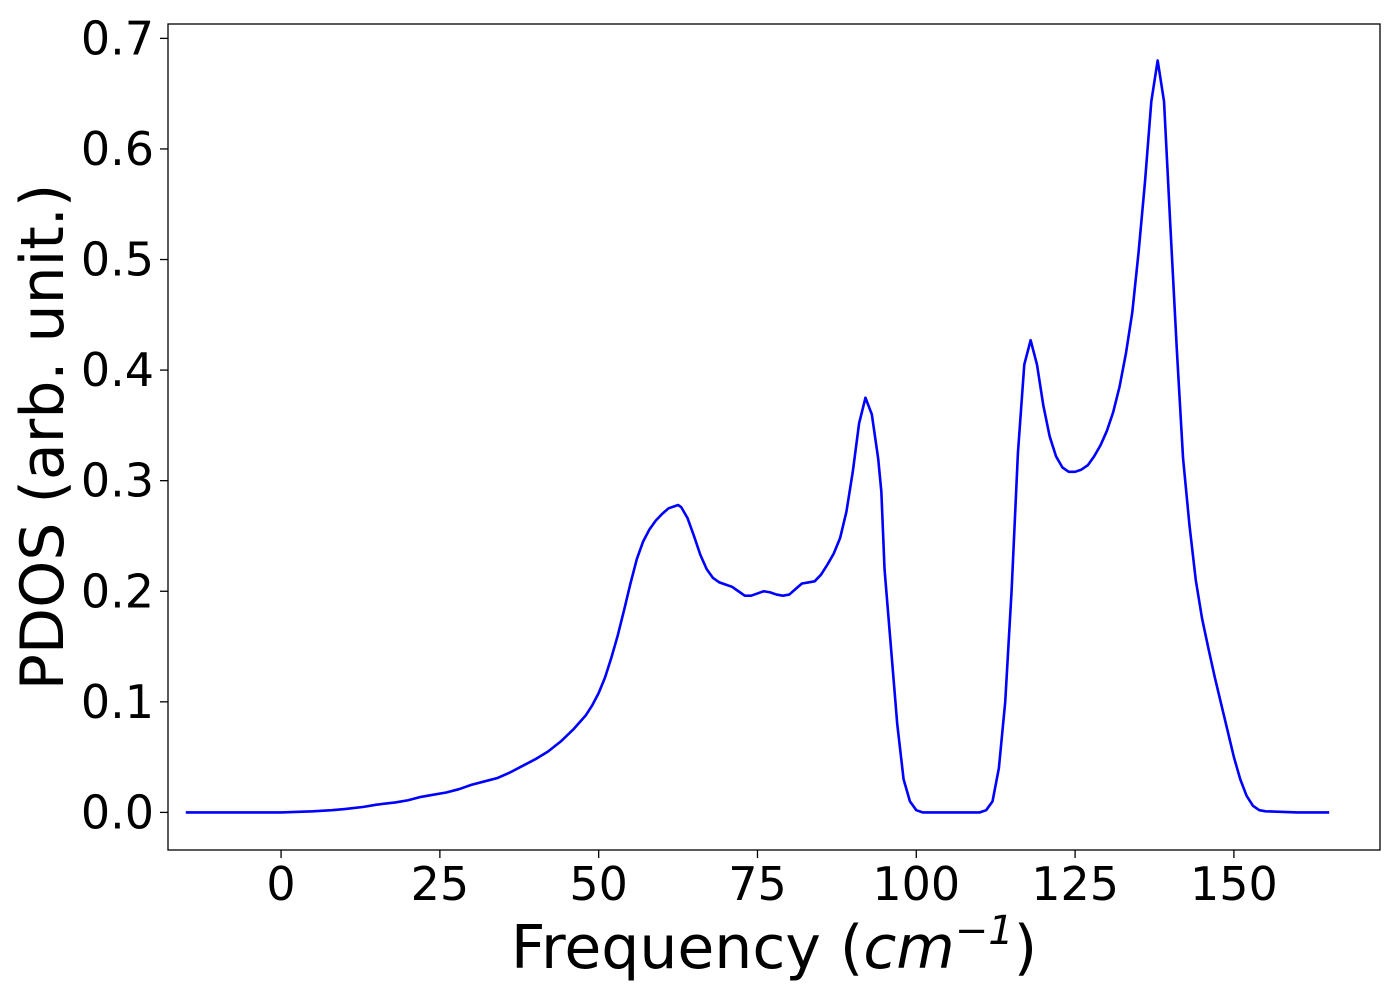 This screenshot has width=1400, height=1000. Describe the element at coordinates (117, 38) in the screenshot. I see `y-tick-label: 0.7` at that location.